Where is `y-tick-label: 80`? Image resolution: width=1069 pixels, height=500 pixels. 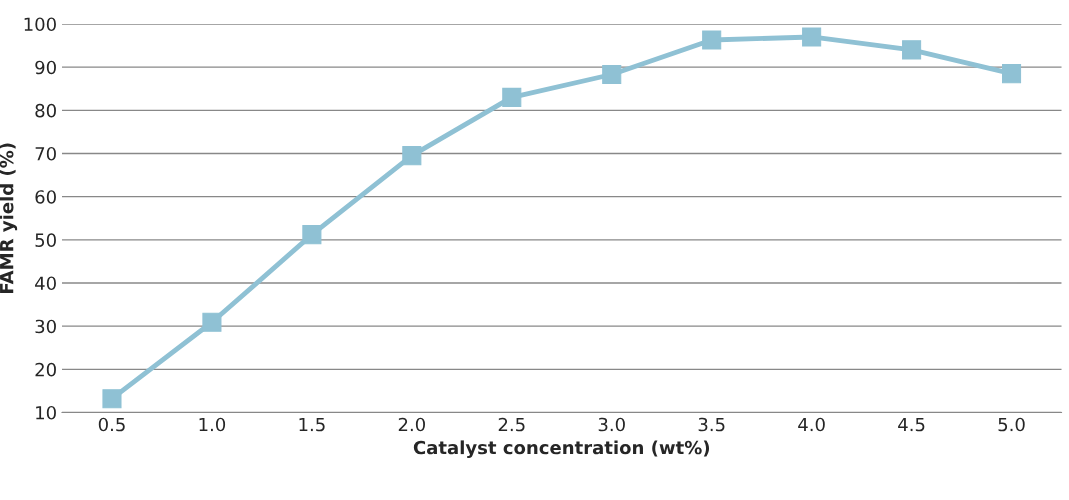
y-tick-label: 80 is located at coordinates (45, 110).